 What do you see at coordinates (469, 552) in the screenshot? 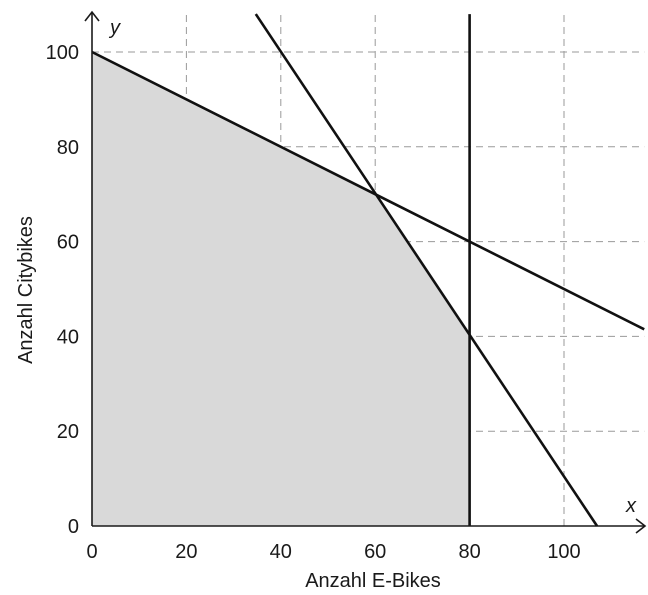
I see `x-tick-label-80: 80` at bounding box center [469, 552].